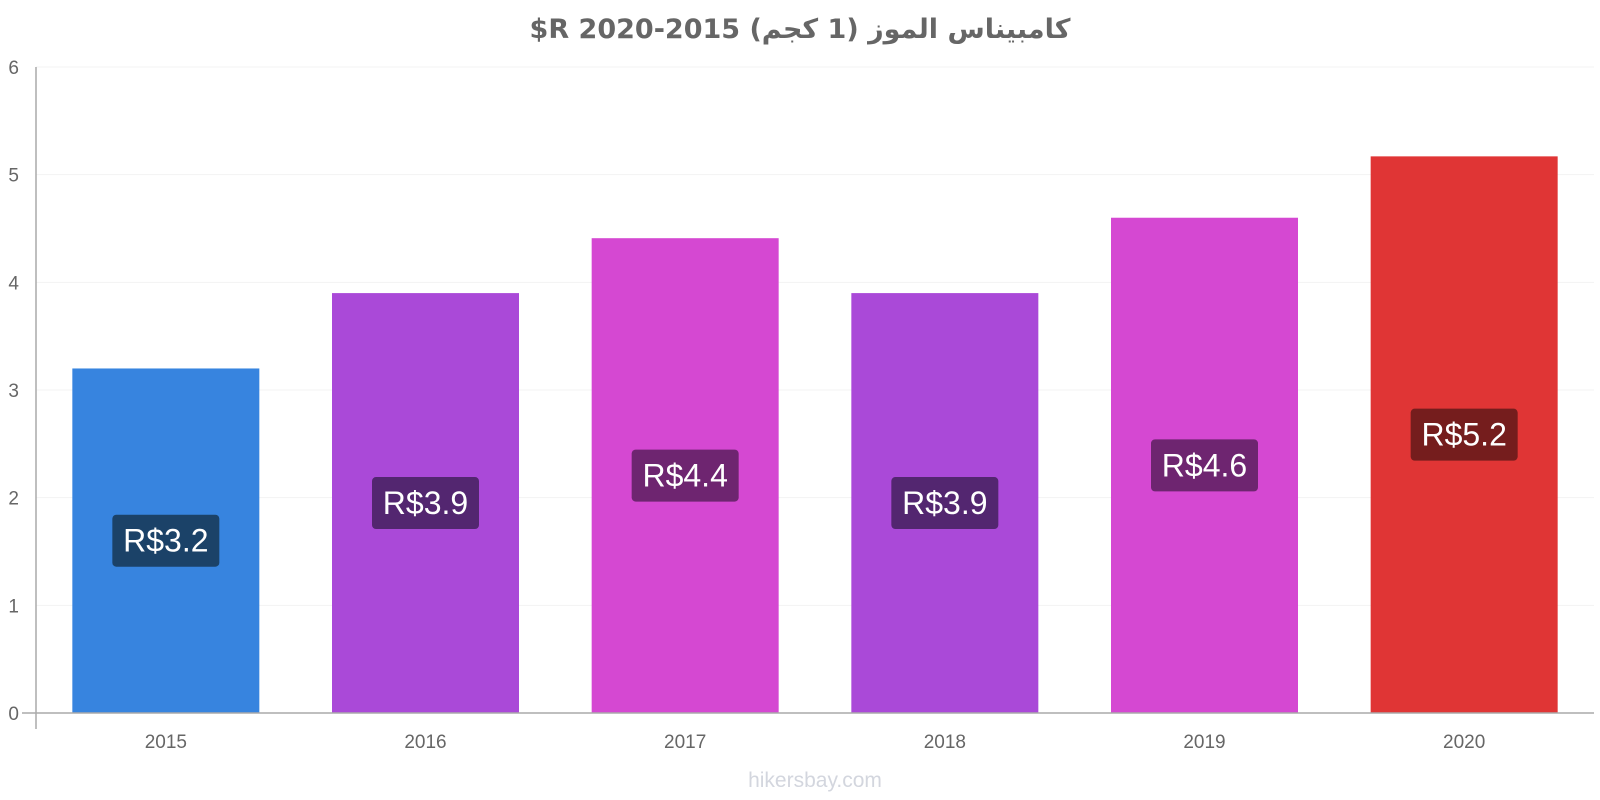 Image resolution: width=1600 pixels, height=800 pixels. Describe the element at coordinates (166, 742) in the screenshot. I see `x-tick-label: 2015` at that location.